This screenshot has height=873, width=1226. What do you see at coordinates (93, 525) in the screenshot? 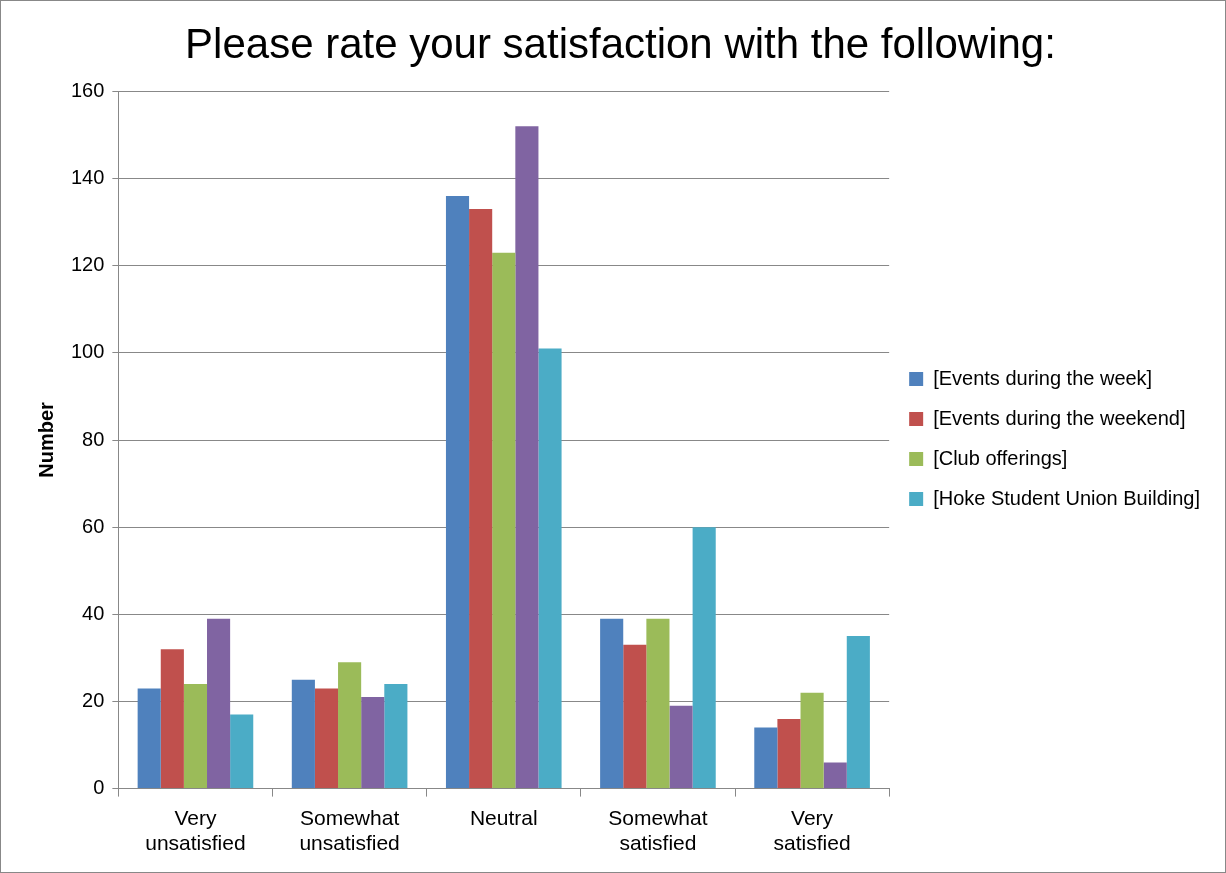
I see `y-tick-label: 60` at bounding box center [93, 525].